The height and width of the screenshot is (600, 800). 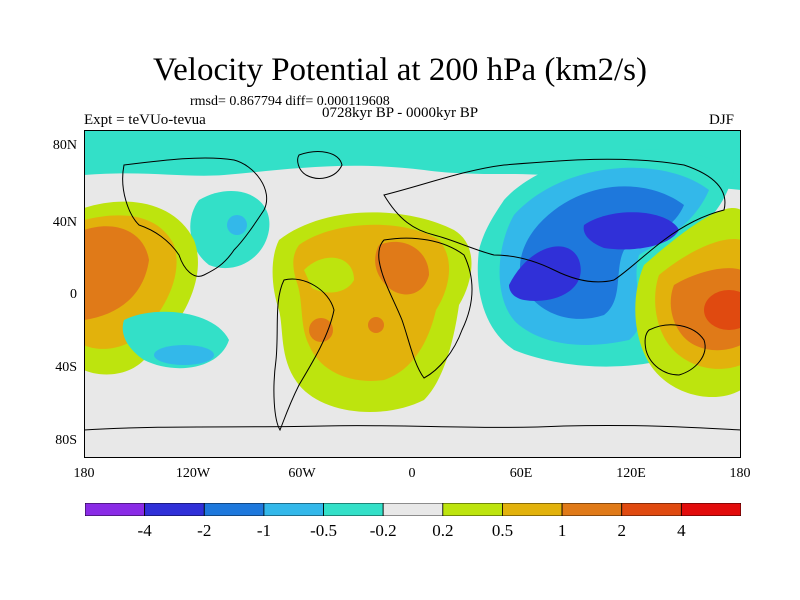 I want to click on y-axis-label-0: 0, so click(x=73, y=294).